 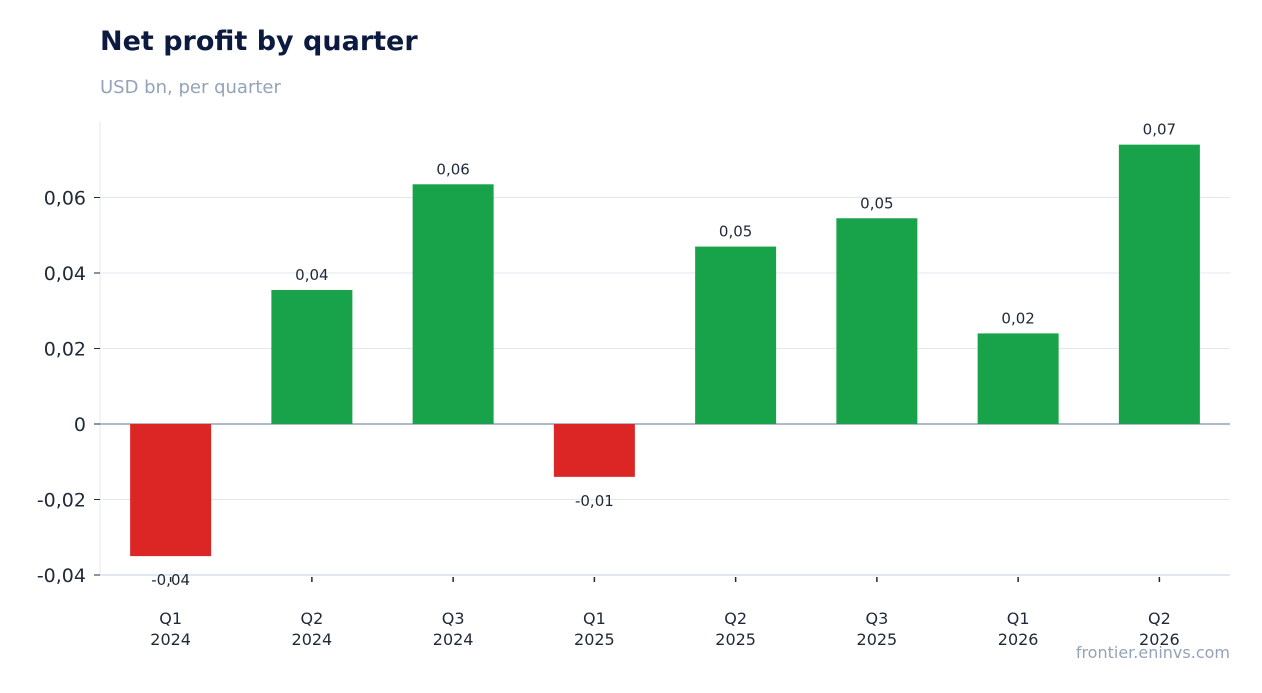 What do you see at coordinates (594, 501) in the screenshot?
I see `data-label: -0,01` at bounding box center [594, 501].